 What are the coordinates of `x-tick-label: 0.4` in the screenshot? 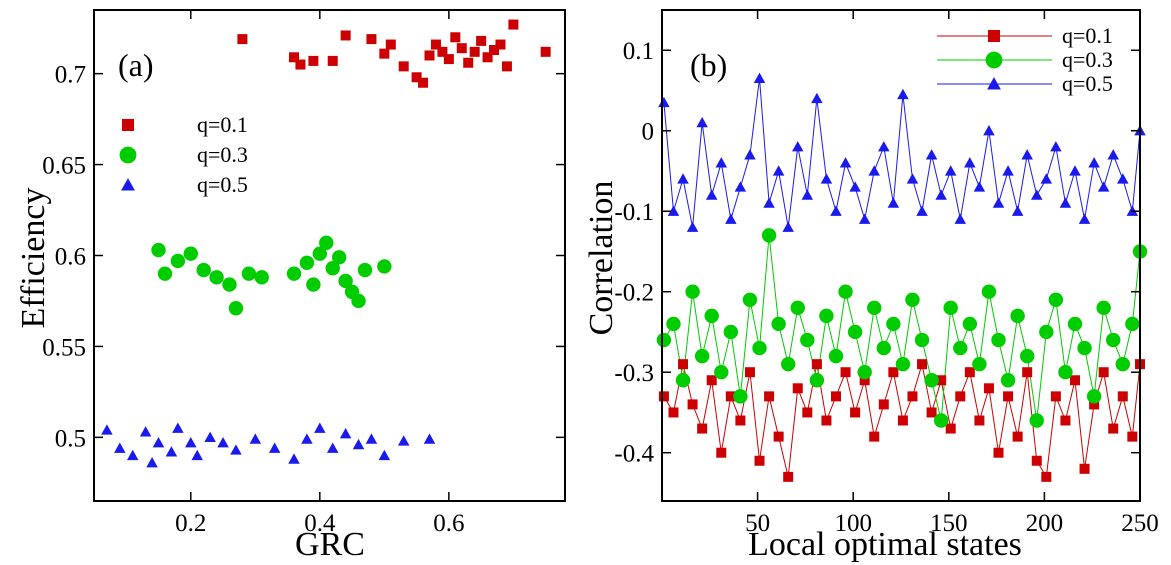 It's located at (320, 523).